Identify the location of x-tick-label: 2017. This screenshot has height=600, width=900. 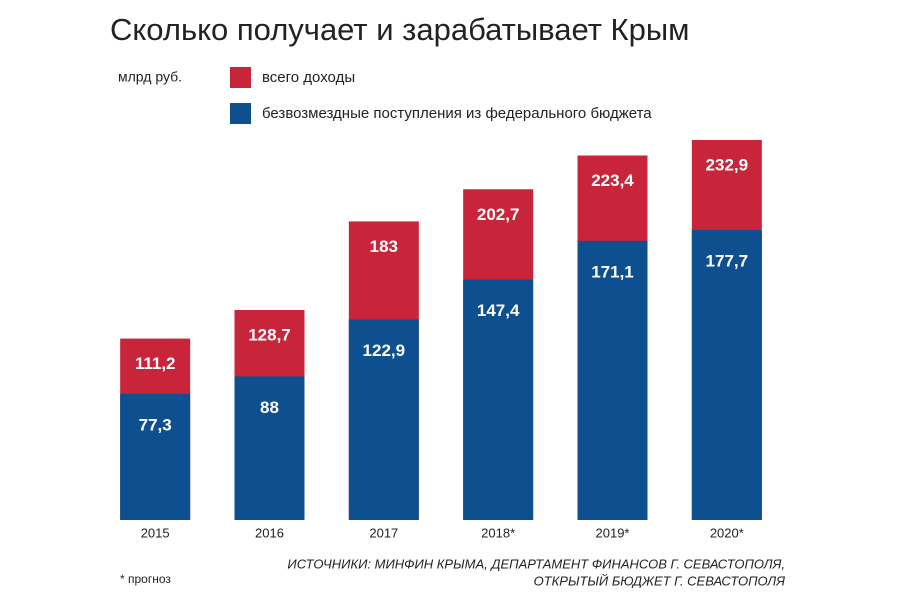
(383, 532).